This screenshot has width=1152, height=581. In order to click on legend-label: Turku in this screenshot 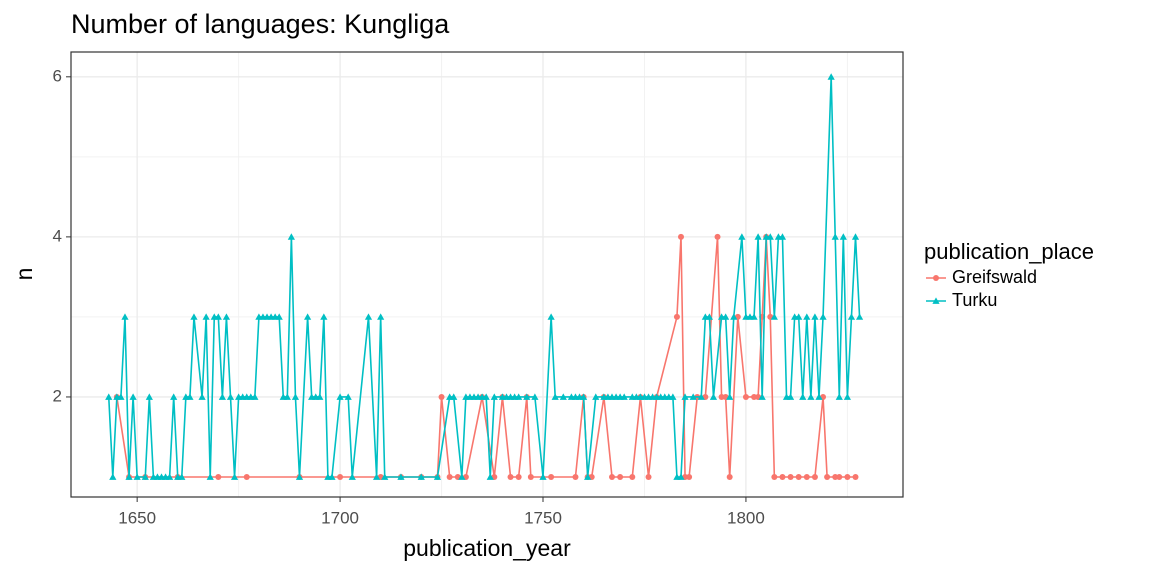, I will do `click(974, 300)`.